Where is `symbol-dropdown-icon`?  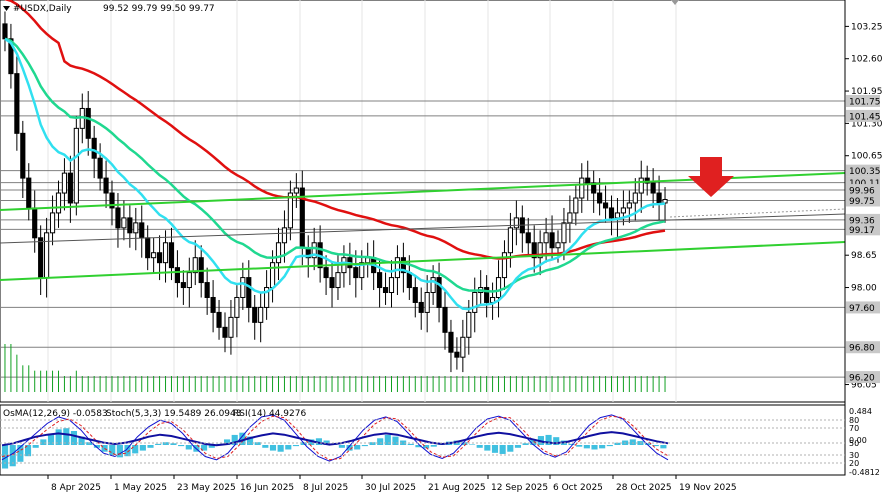
symbol-dropdown-icon is located at coordinates (6, 8).